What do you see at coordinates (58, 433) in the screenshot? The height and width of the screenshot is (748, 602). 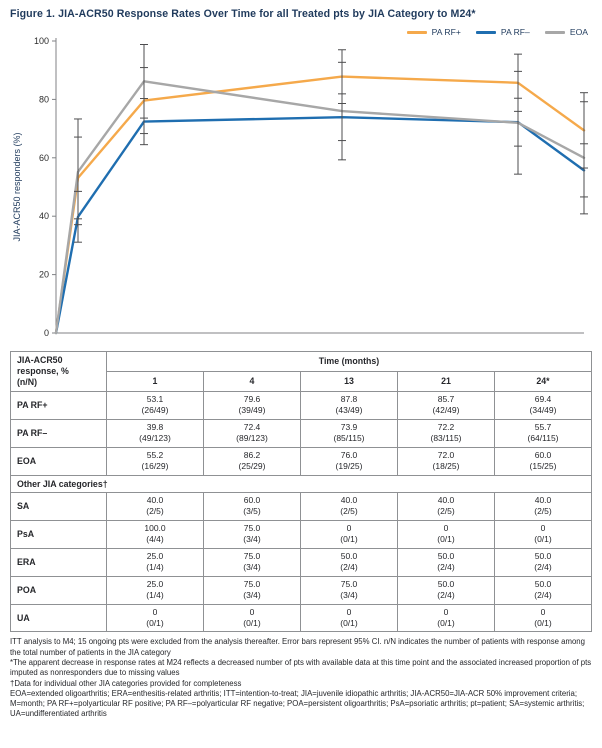 I see `row-label: PA RF–` at bounding box center [58, 433].